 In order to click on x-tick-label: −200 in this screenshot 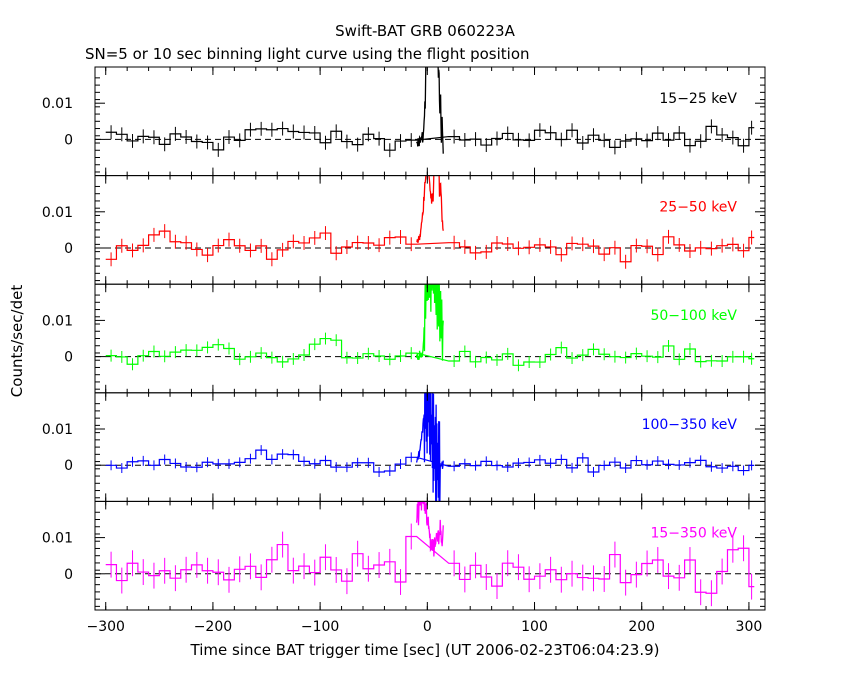, I will do `click(213, 627)`.